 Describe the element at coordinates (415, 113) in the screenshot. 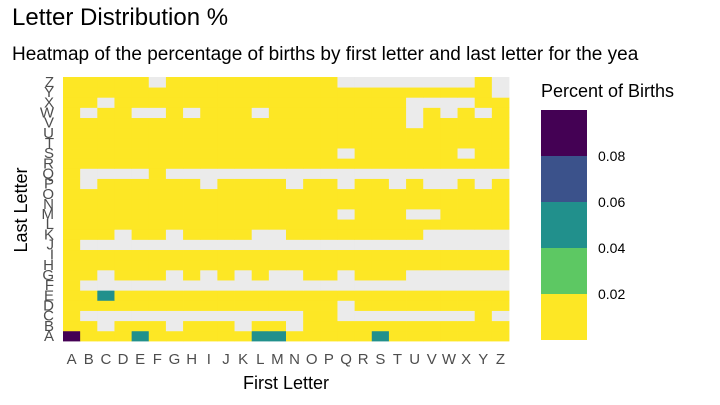

I see `heatmap-cell-U-W` at that location.